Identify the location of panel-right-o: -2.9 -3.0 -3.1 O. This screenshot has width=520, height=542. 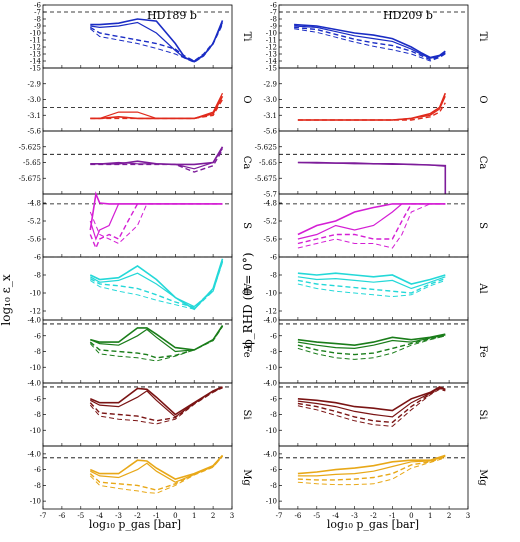
(376, 99).